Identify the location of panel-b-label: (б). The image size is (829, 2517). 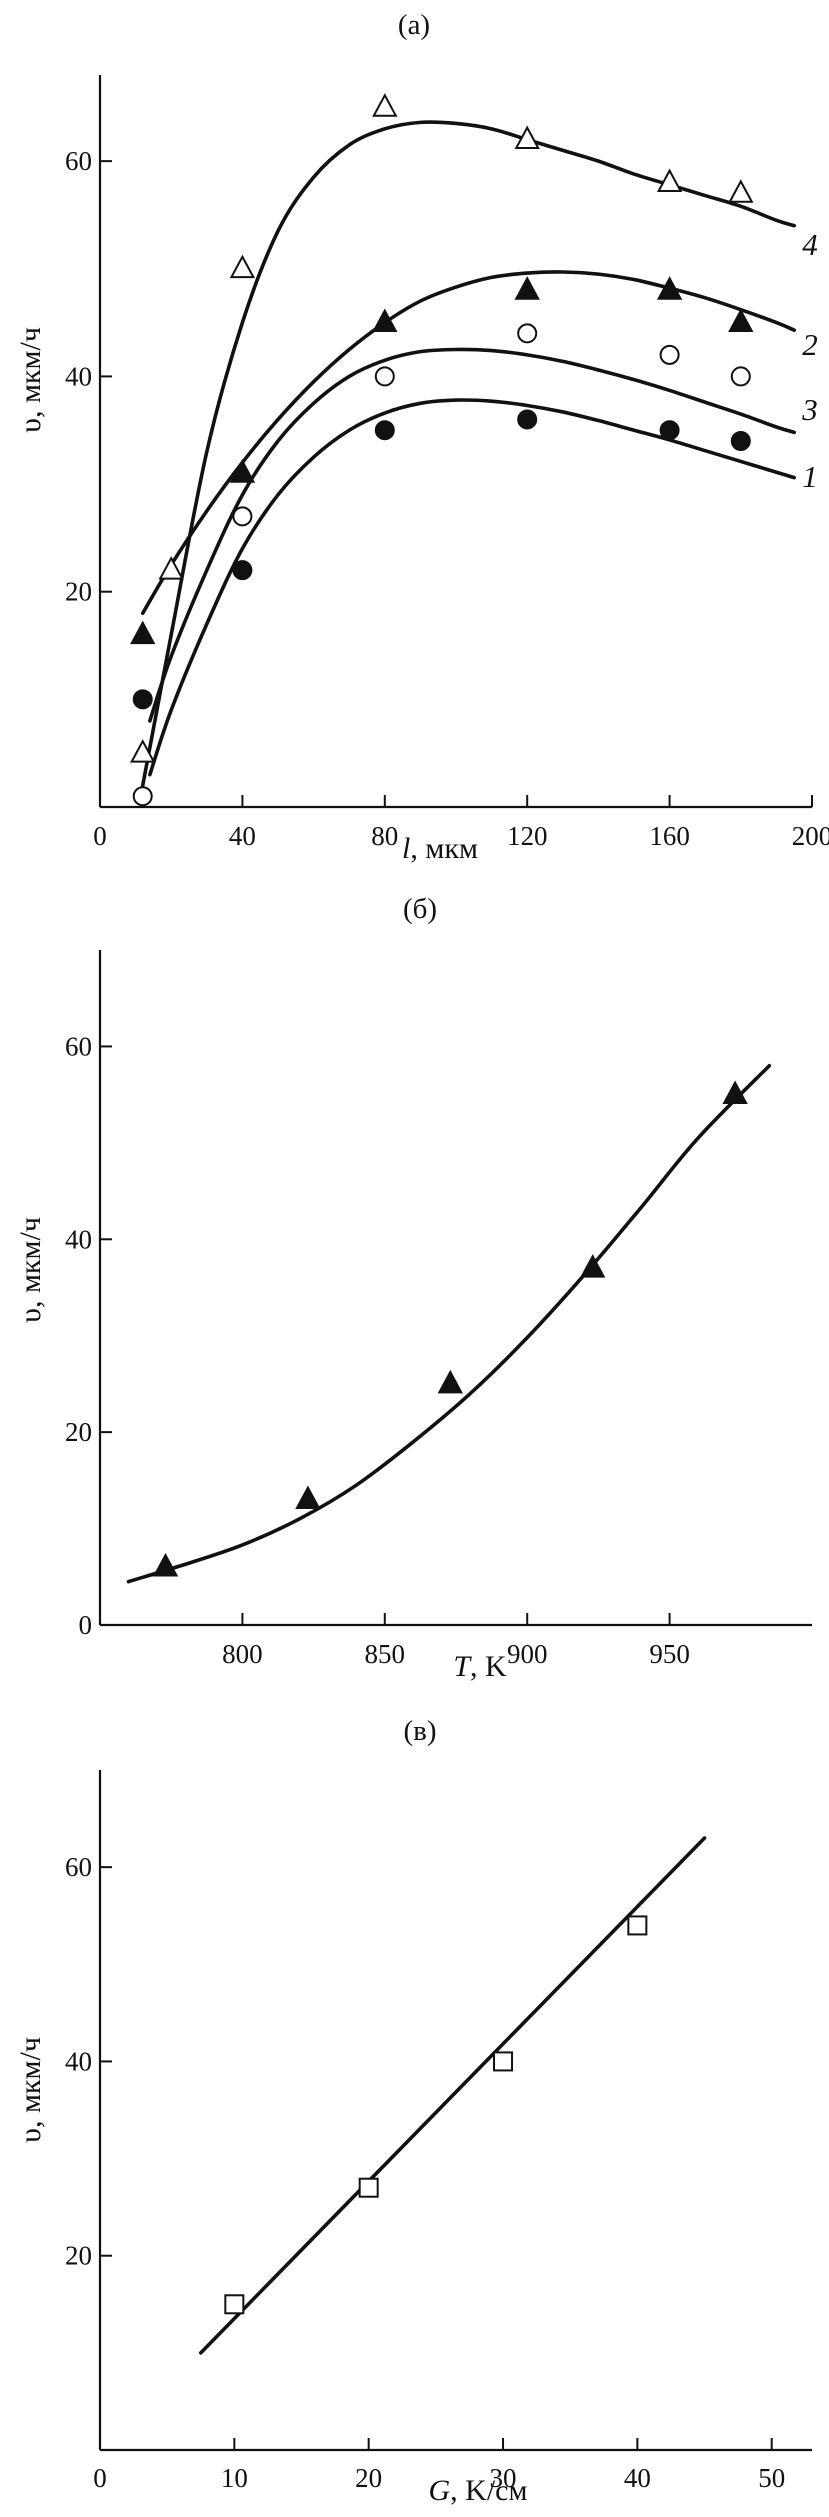
(420, 909).